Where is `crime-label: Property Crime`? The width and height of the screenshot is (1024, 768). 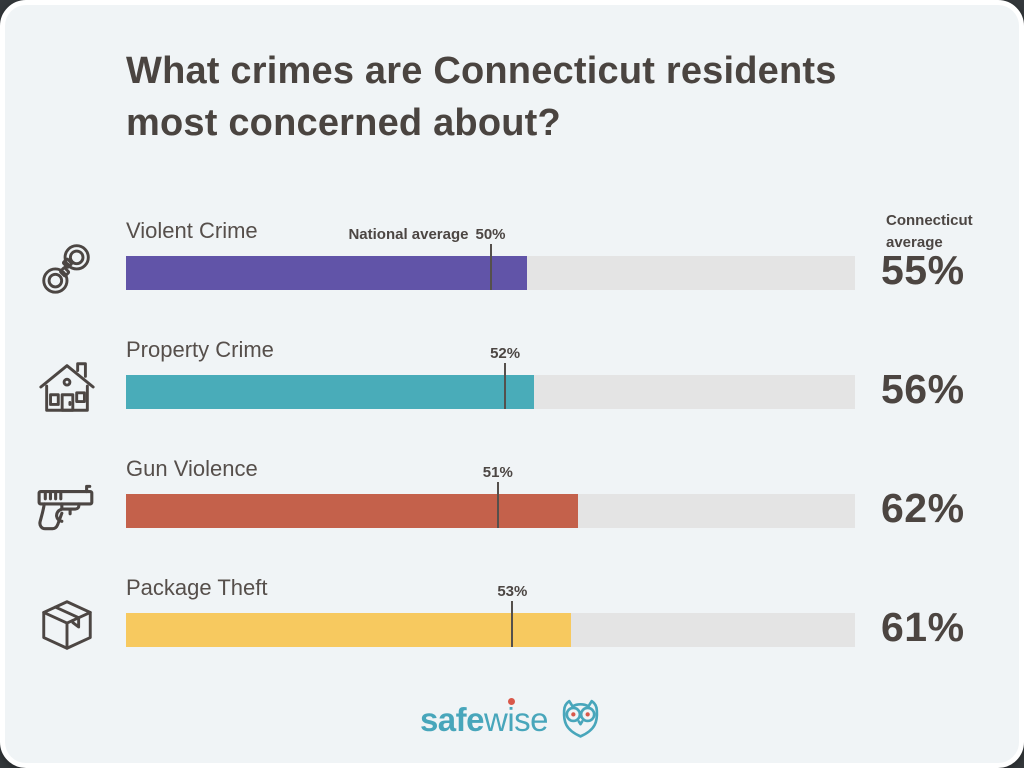
crime-label: Property Crime is located at coordinates (200, 349).